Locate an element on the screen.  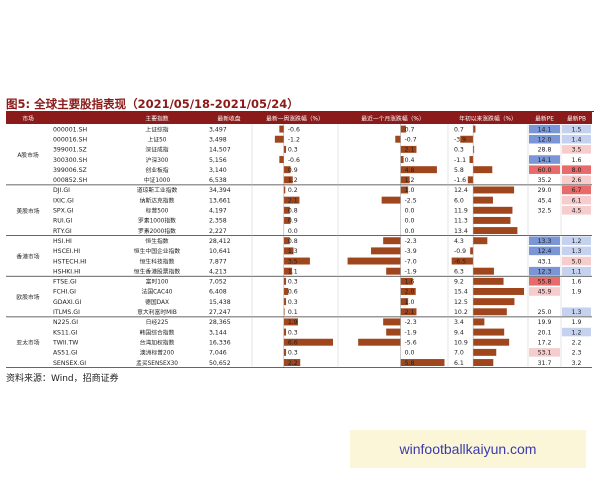
month-value: -2.5 is located at coordinates (411, 200).